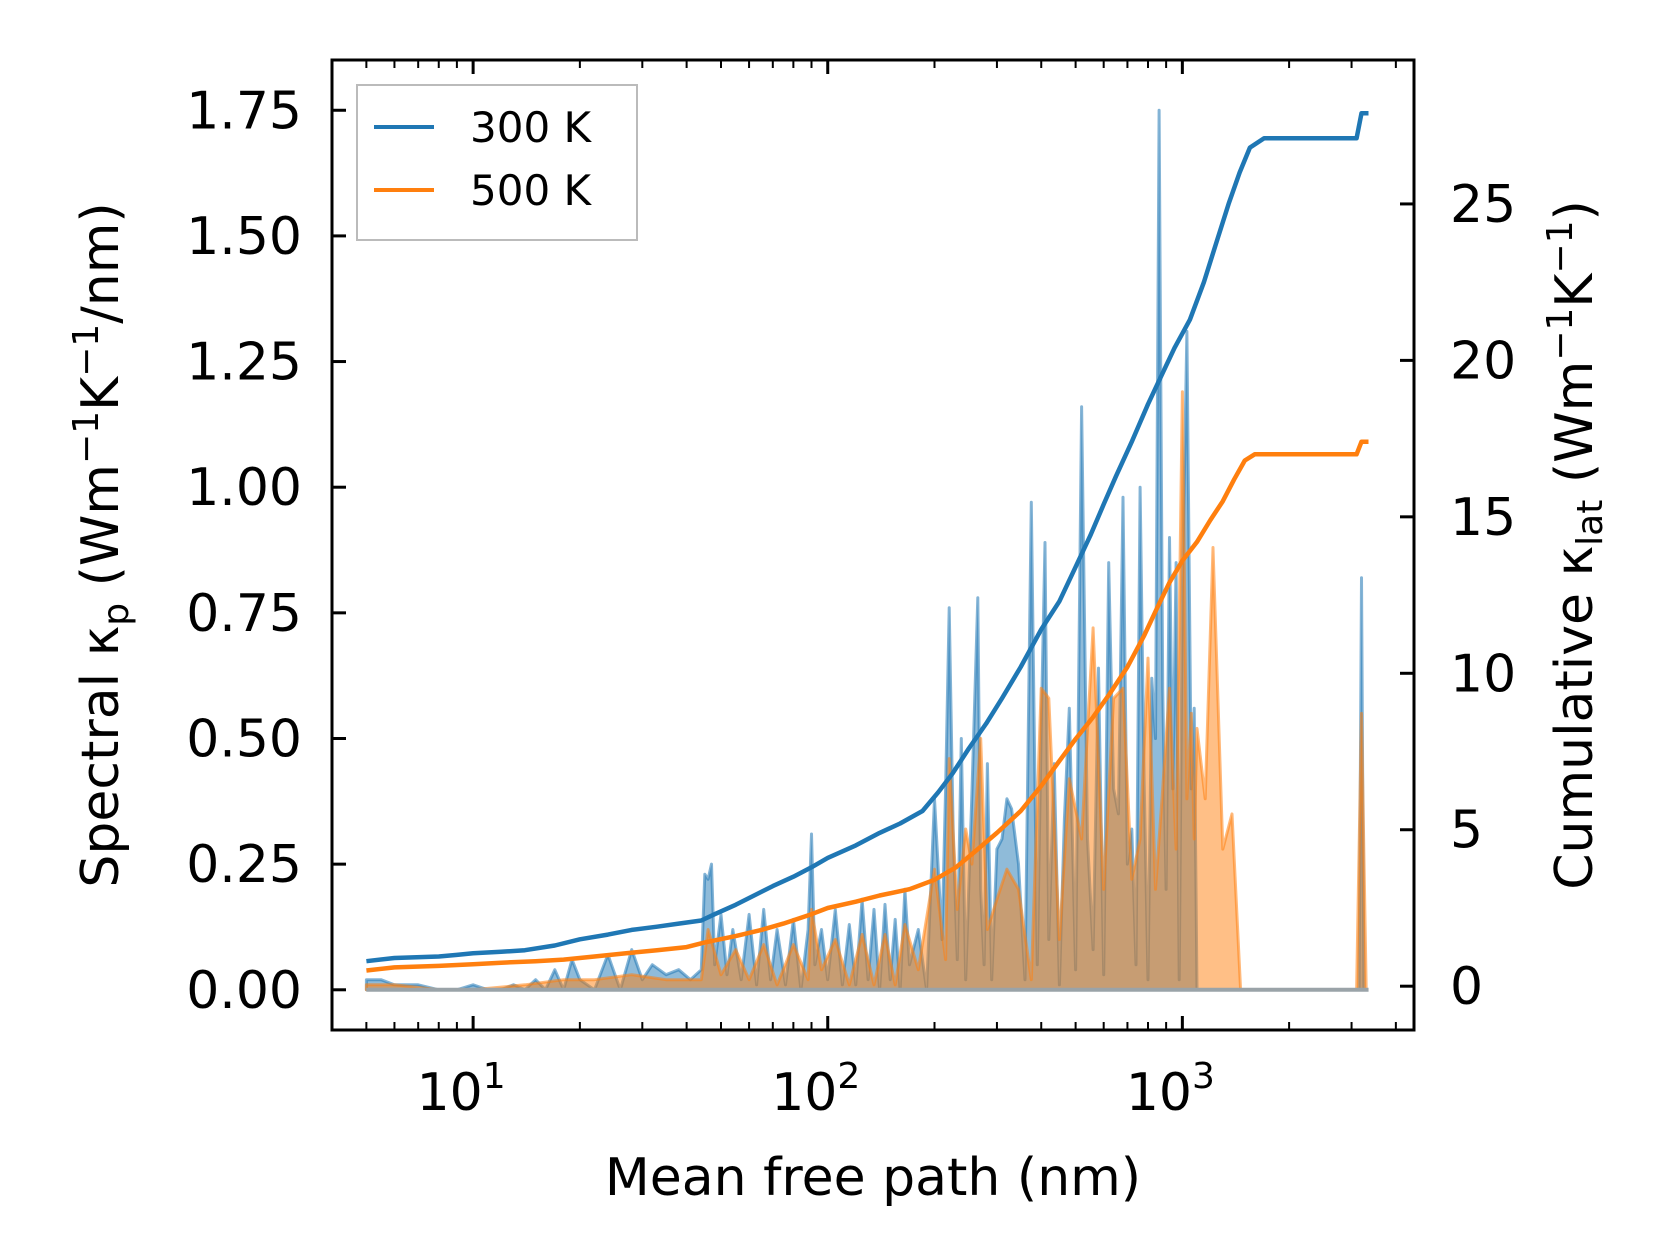  Describe the element at coordinates (1575, 290) in the screenshot. I see `right-y-label-k: K` at that location.